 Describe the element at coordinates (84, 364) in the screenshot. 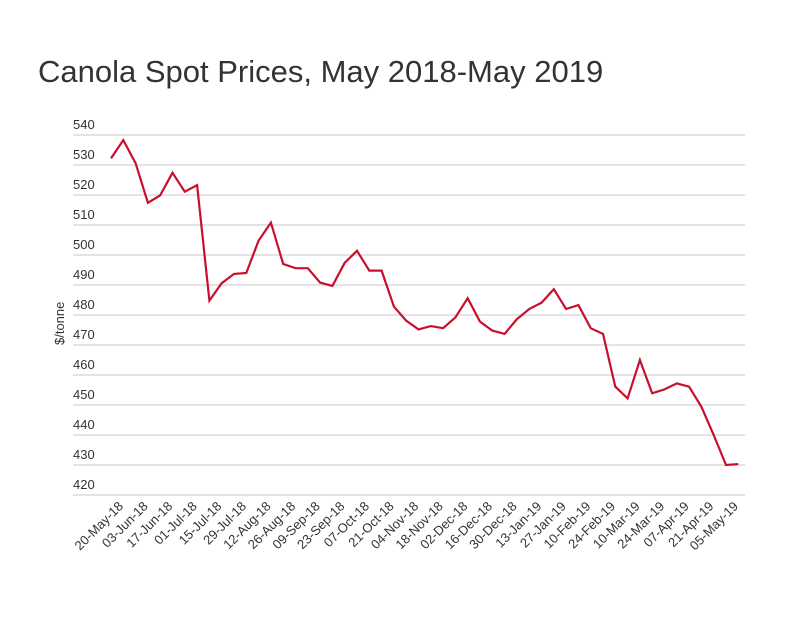

I see `y-tick-label: 460` at that location.